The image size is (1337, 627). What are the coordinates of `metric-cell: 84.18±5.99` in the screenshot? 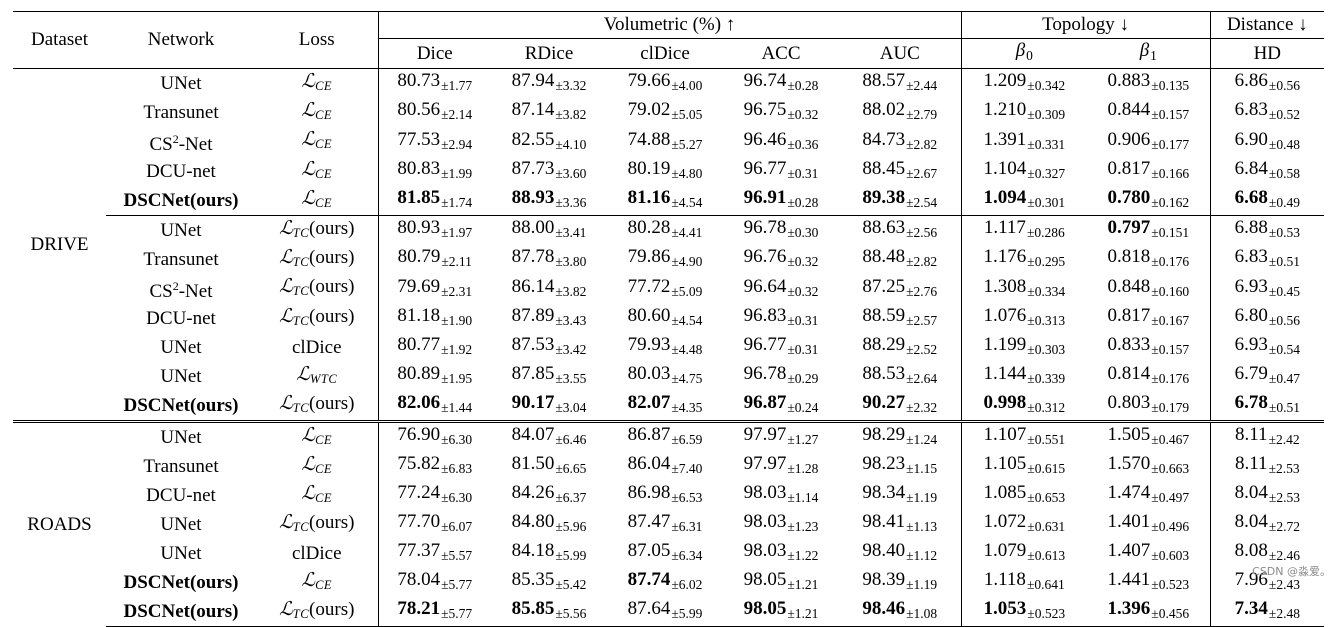 It's located at (549, 553).